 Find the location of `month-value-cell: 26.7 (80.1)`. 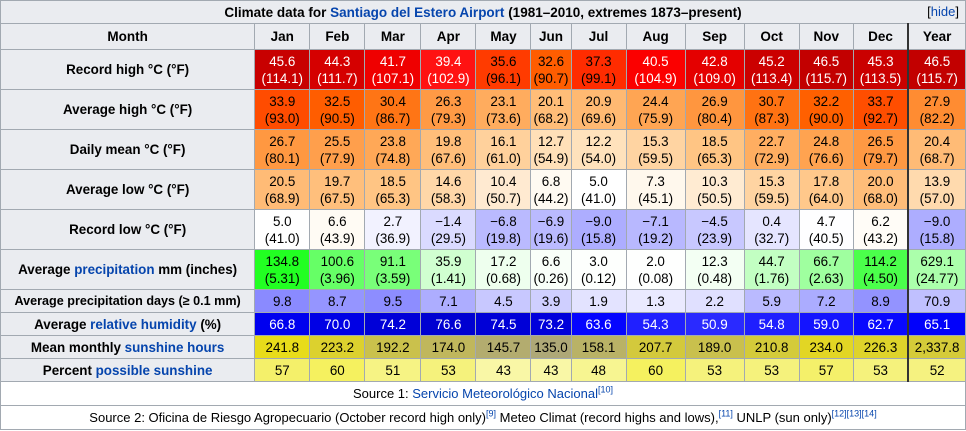

month-value-cell: 26.7 (80.1) is located at coordinates (282, 149).